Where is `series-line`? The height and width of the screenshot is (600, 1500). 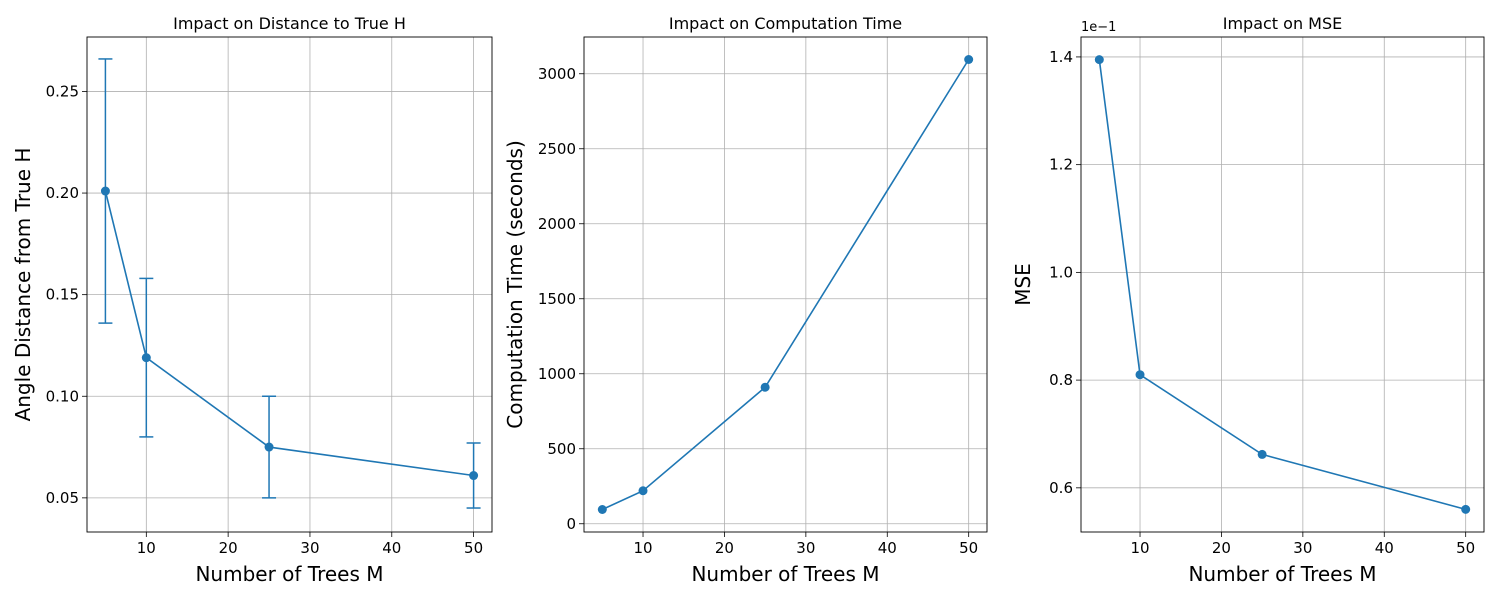
series-line is located at coordinates (289, 333).